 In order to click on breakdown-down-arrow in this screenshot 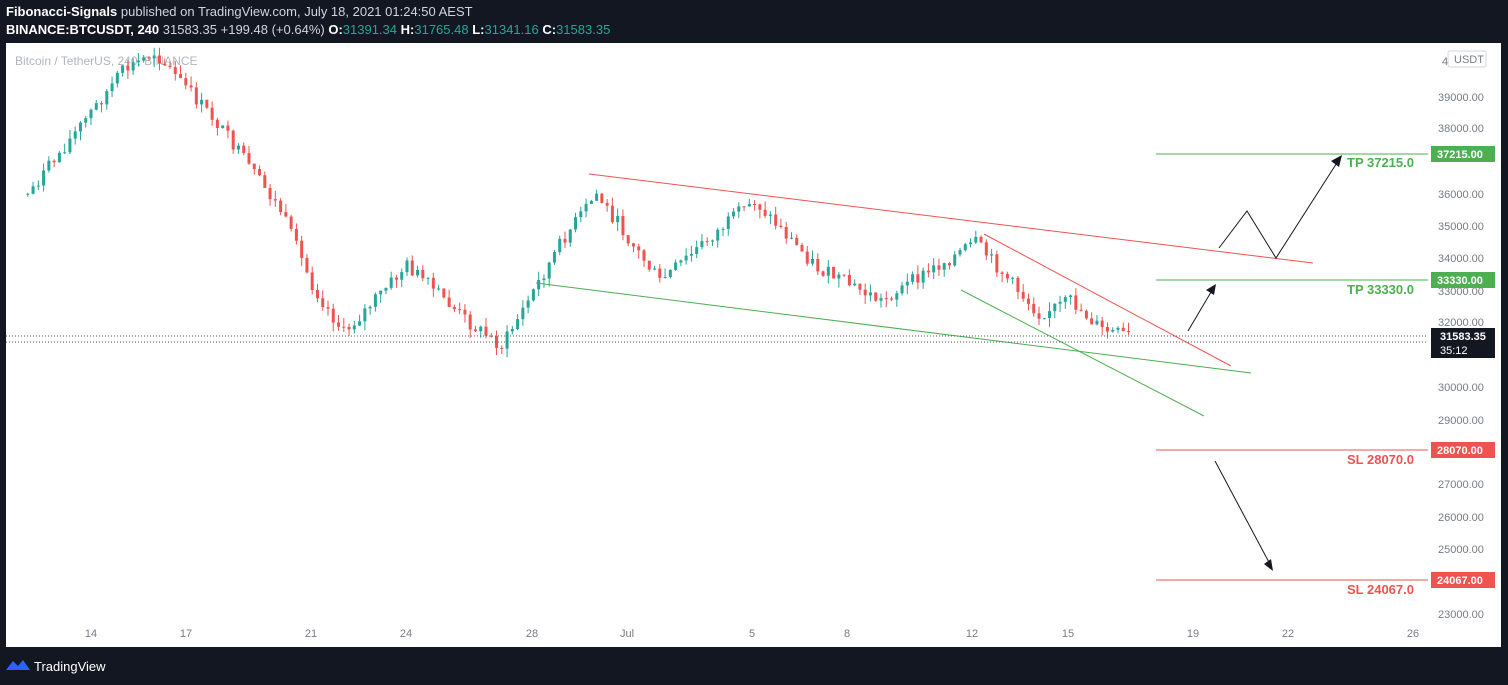, I will do `click(1243, 514)`.